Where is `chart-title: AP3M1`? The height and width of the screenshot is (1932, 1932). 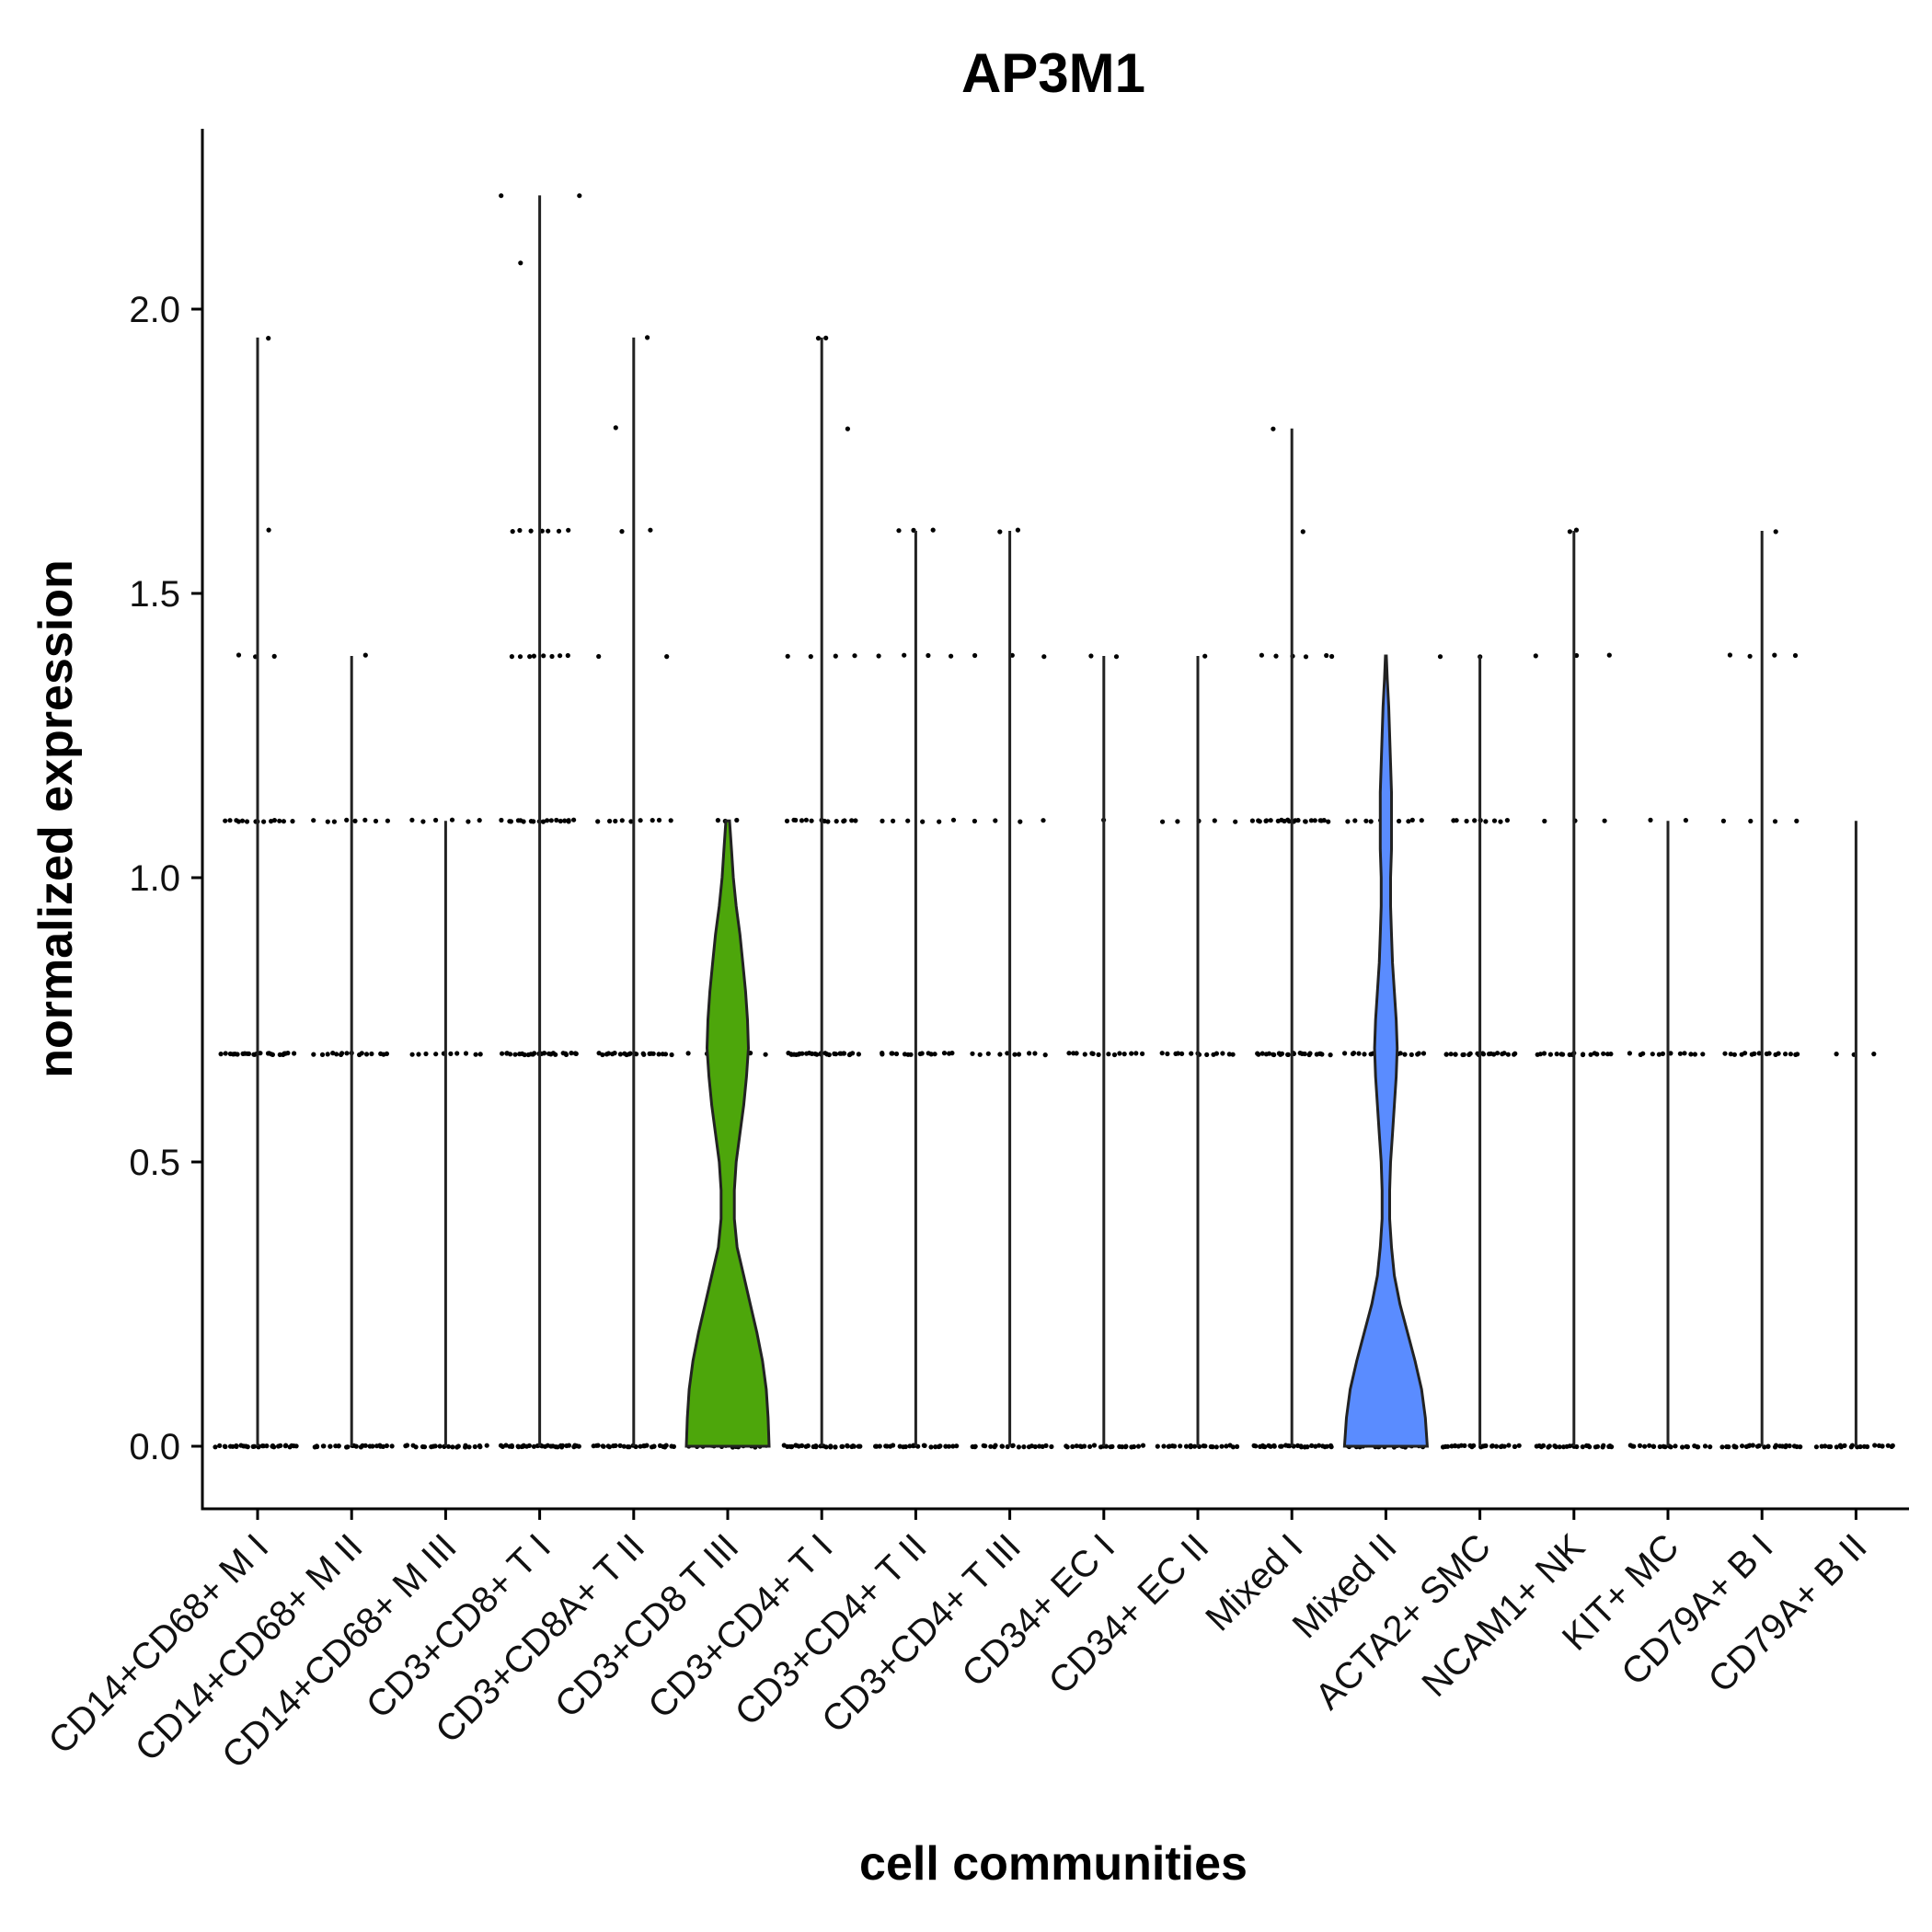
chart-title: AP3M1 is located at coordinates (1053, 73).